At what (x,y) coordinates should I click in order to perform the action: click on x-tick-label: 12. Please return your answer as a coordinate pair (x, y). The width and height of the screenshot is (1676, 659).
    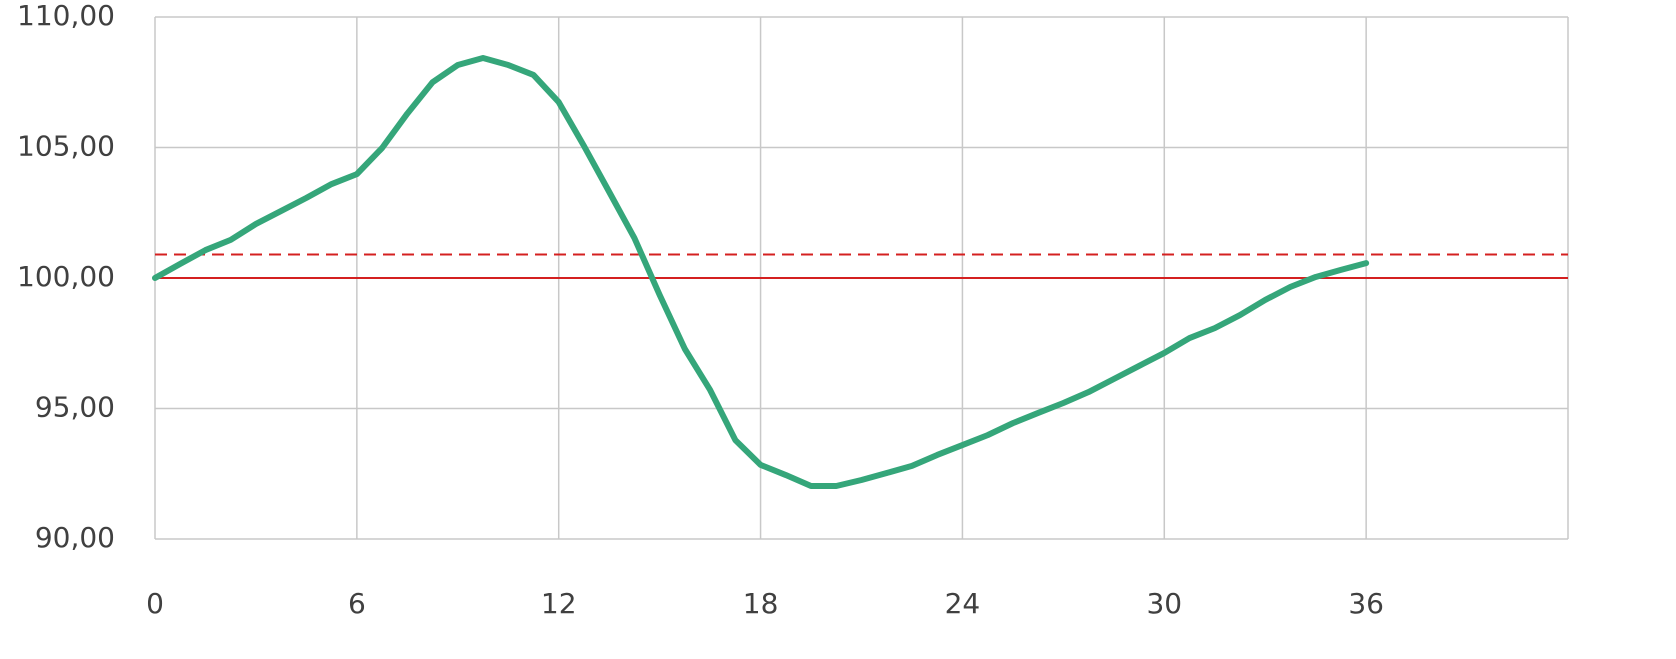
    Looking at the image, I should click on (559, 603).